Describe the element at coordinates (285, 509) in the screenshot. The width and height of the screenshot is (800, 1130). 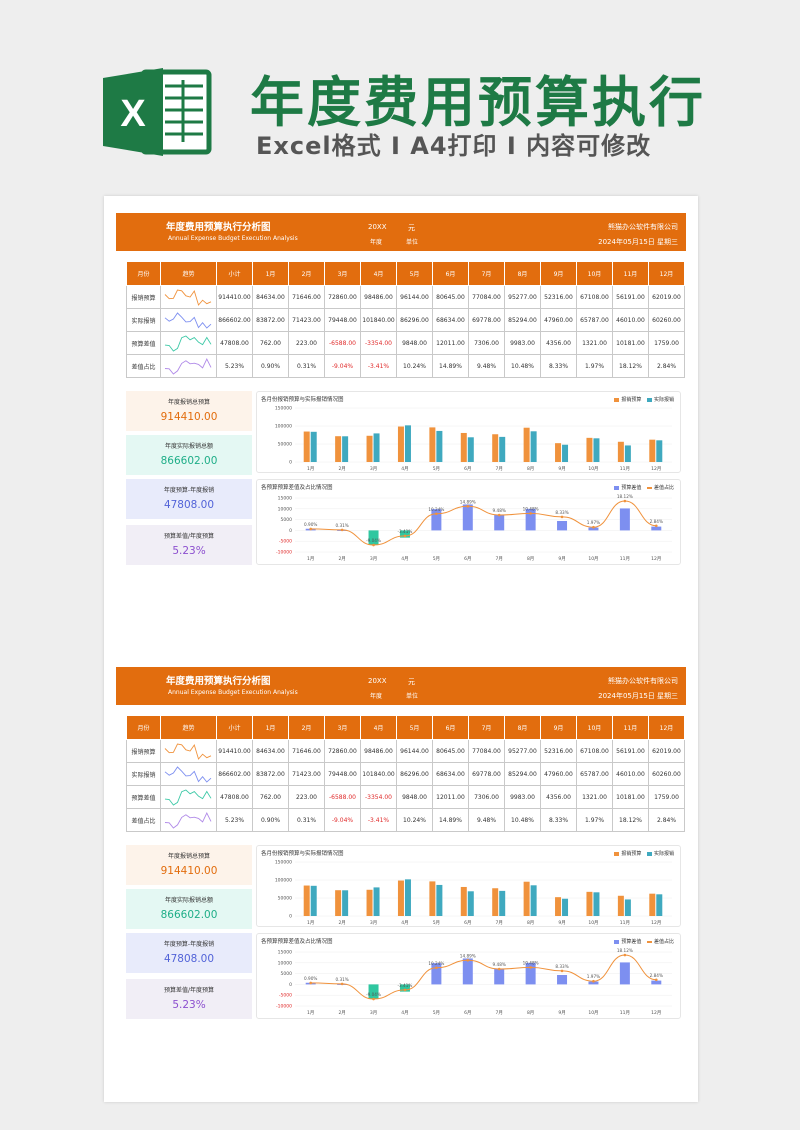
I see `y-tick-label: 10000` at that location.